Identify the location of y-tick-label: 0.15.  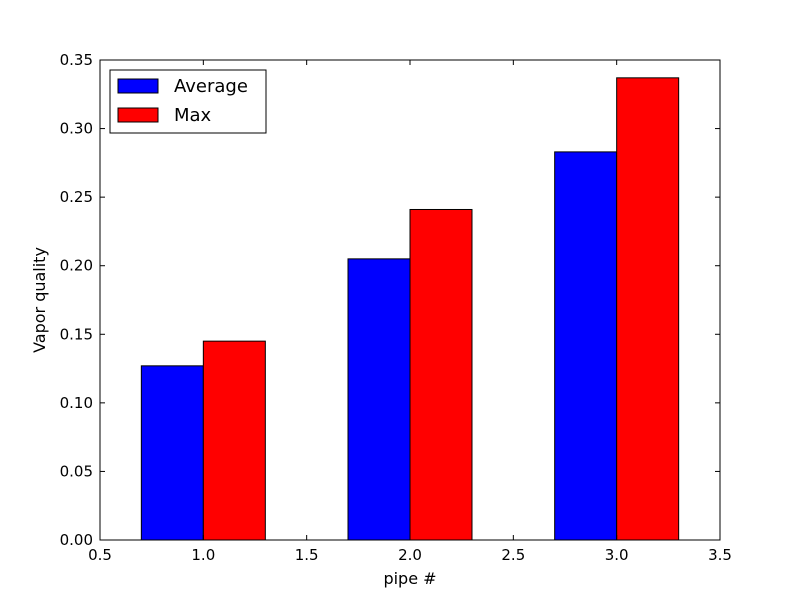
(76, 334).